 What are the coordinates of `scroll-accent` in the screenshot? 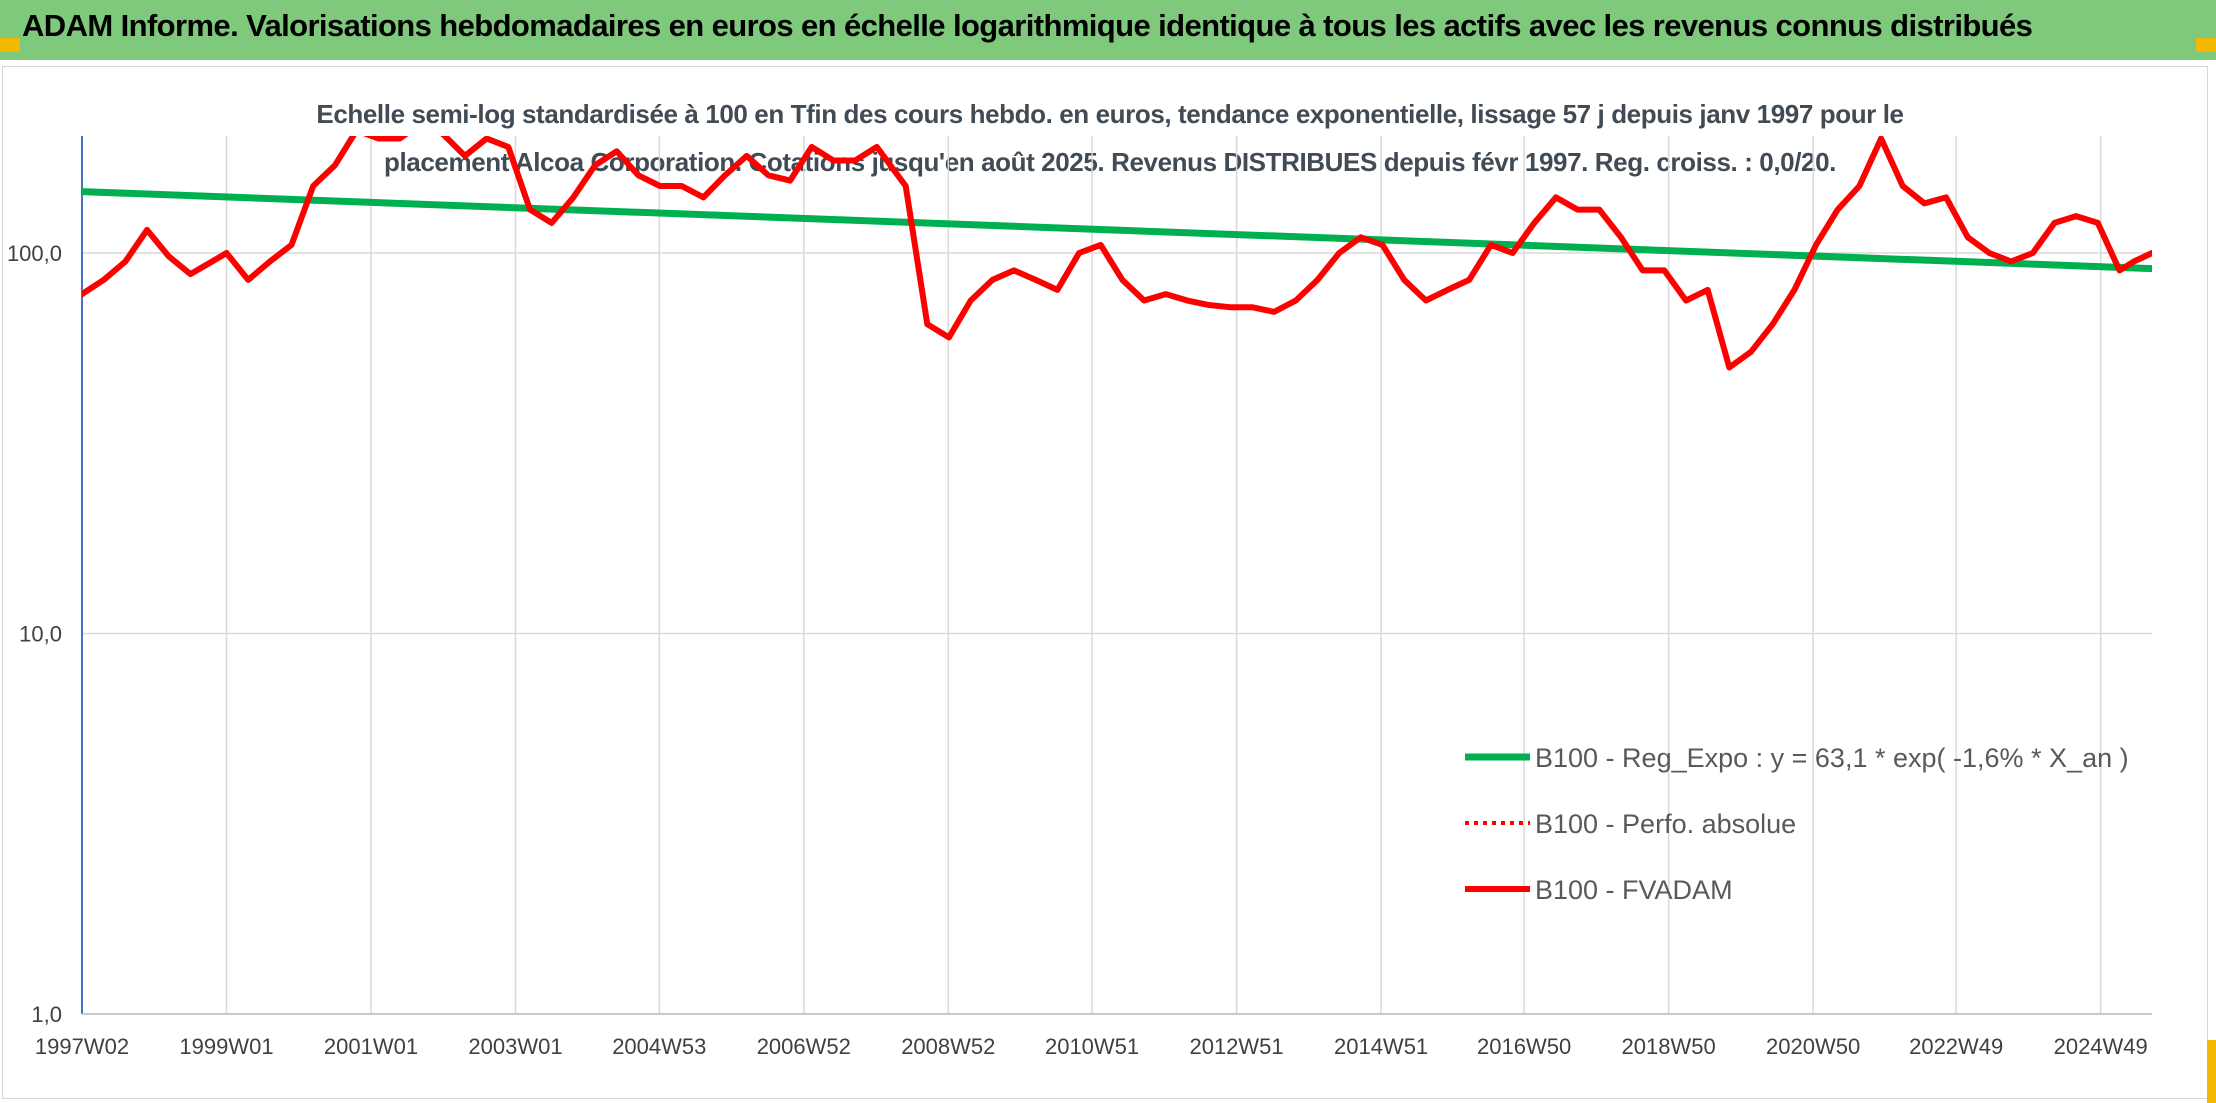 It's located at (2211, 1071).